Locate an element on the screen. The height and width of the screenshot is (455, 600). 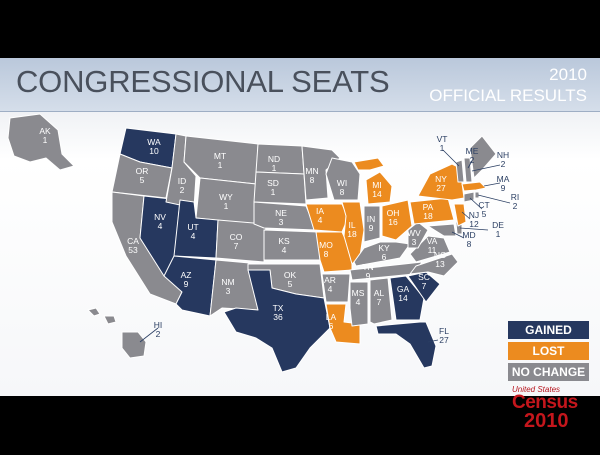
label-IA: IA 4 is located at coordinates (320, 215).